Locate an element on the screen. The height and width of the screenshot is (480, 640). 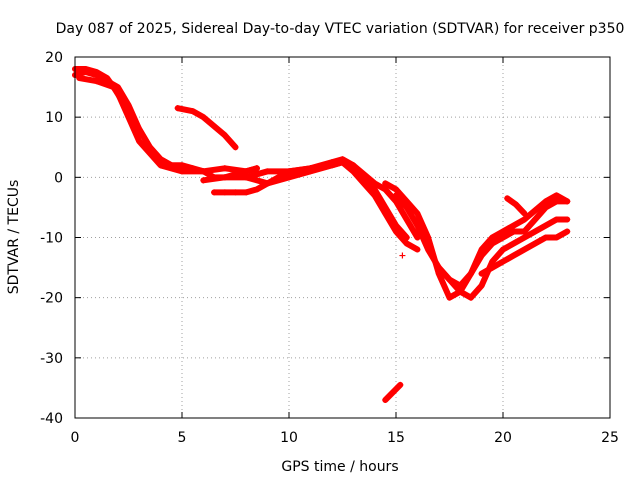
x-tick-label: 15 is located at coordinates (396, 438).